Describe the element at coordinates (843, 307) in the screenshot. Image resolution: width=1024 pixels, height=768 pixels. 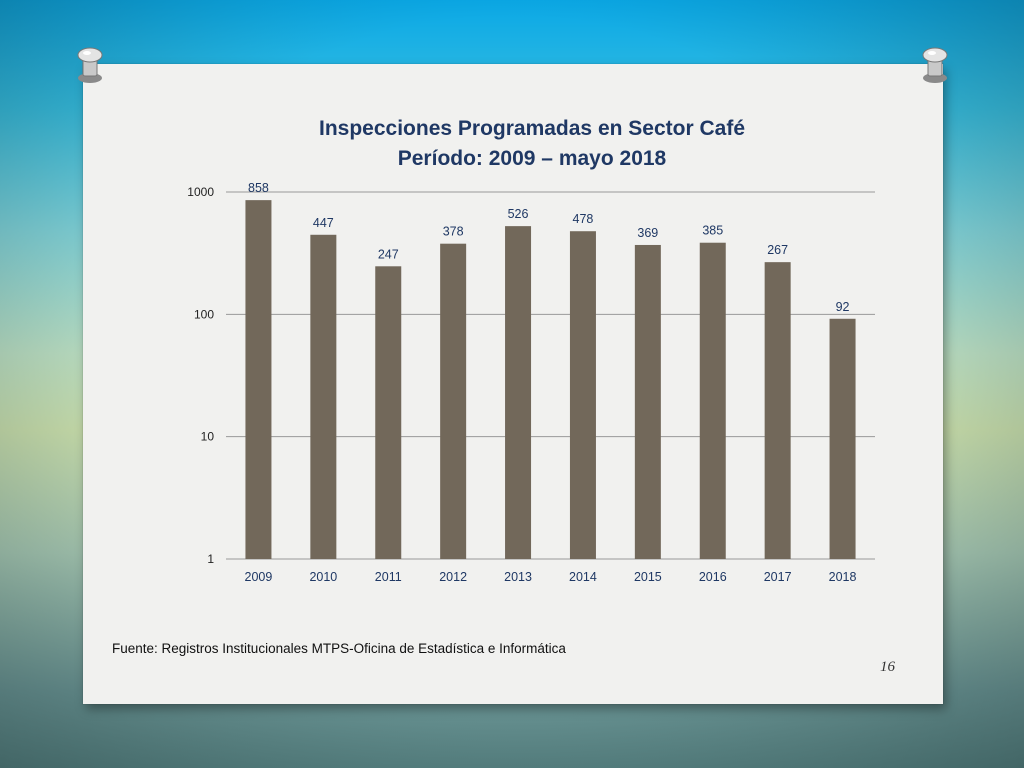
I see `data-label: 92` at that location.